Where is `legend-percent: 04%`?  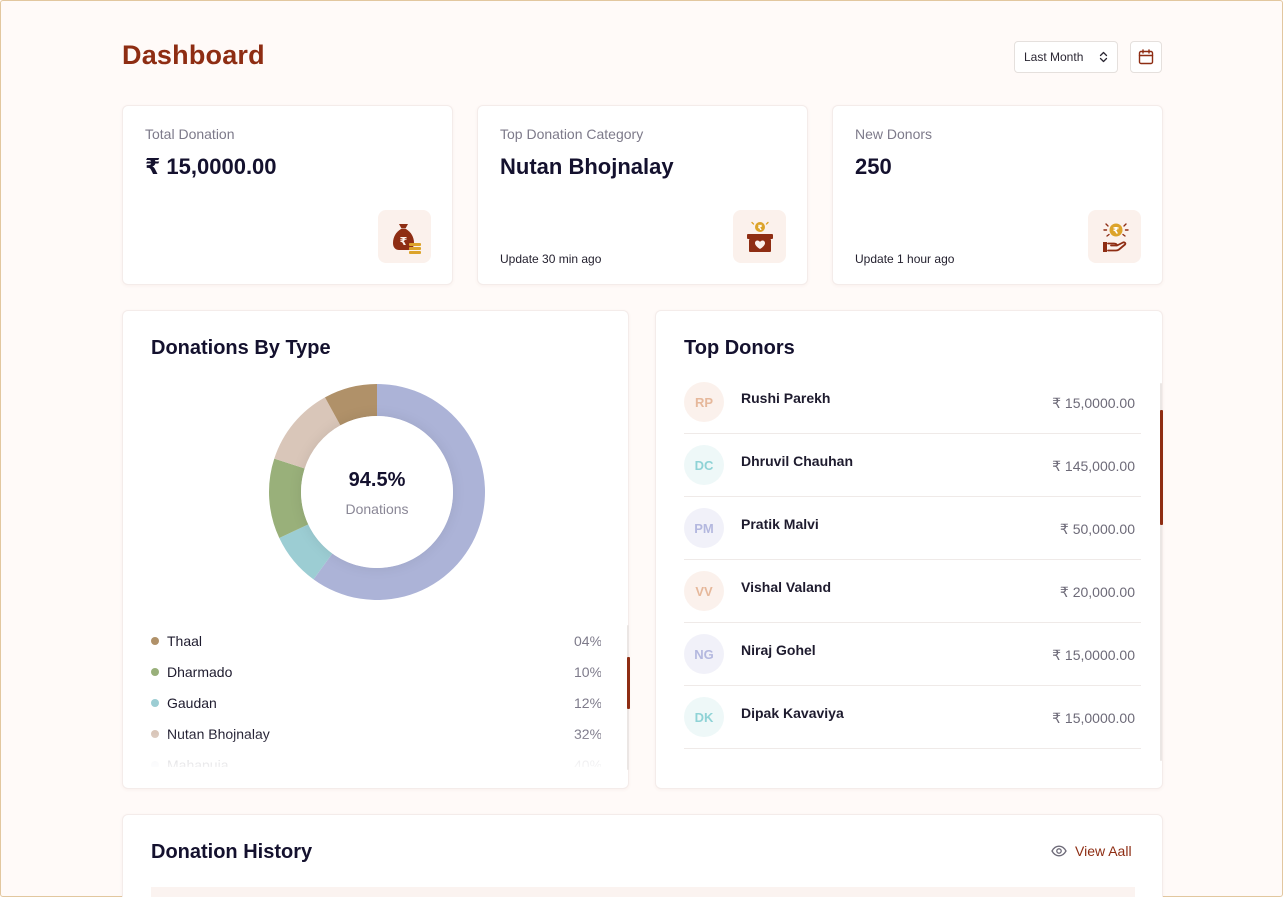 legend-percent: 04% is located at coordinates (587, 640).